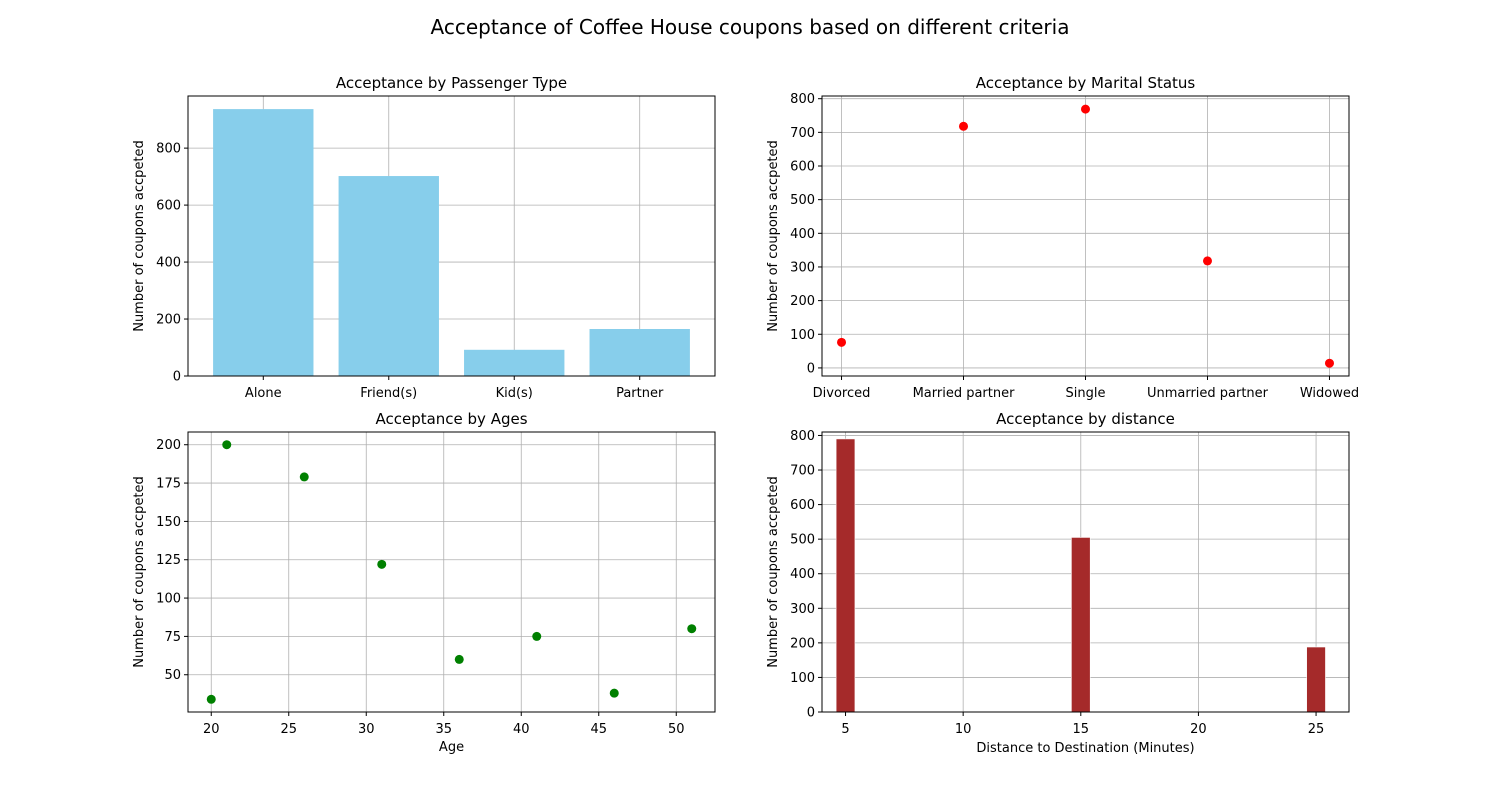  Describe the element at coordinates (1208, 393) in the screenshot. I see `x-tick-label: Unmarried partner` at that location.